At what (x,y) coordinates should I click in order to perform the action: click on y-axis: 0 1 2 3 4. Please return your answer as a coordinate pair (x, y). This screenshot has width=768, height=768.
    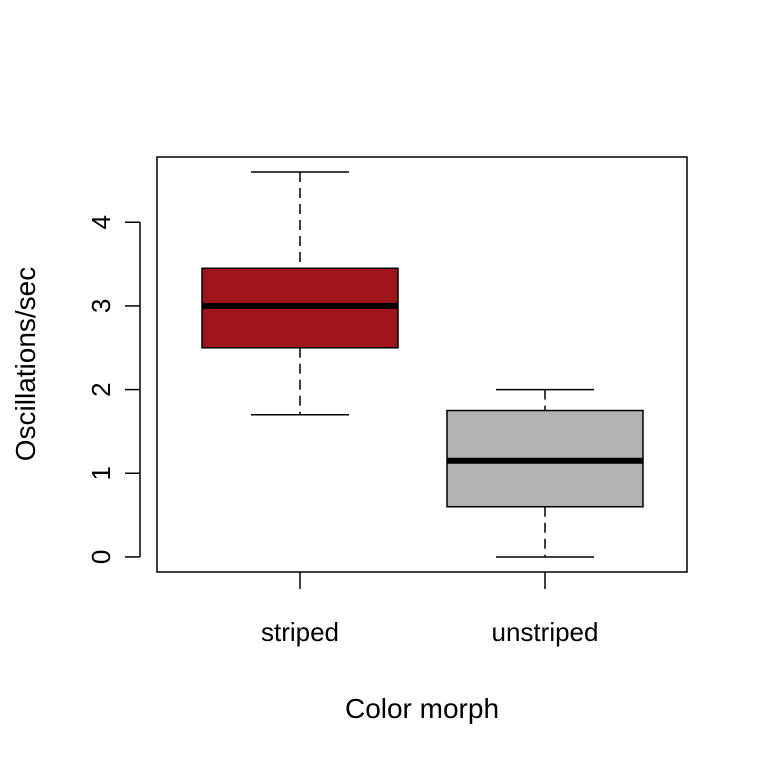
    Looking at the image, I should click on (113, 389).